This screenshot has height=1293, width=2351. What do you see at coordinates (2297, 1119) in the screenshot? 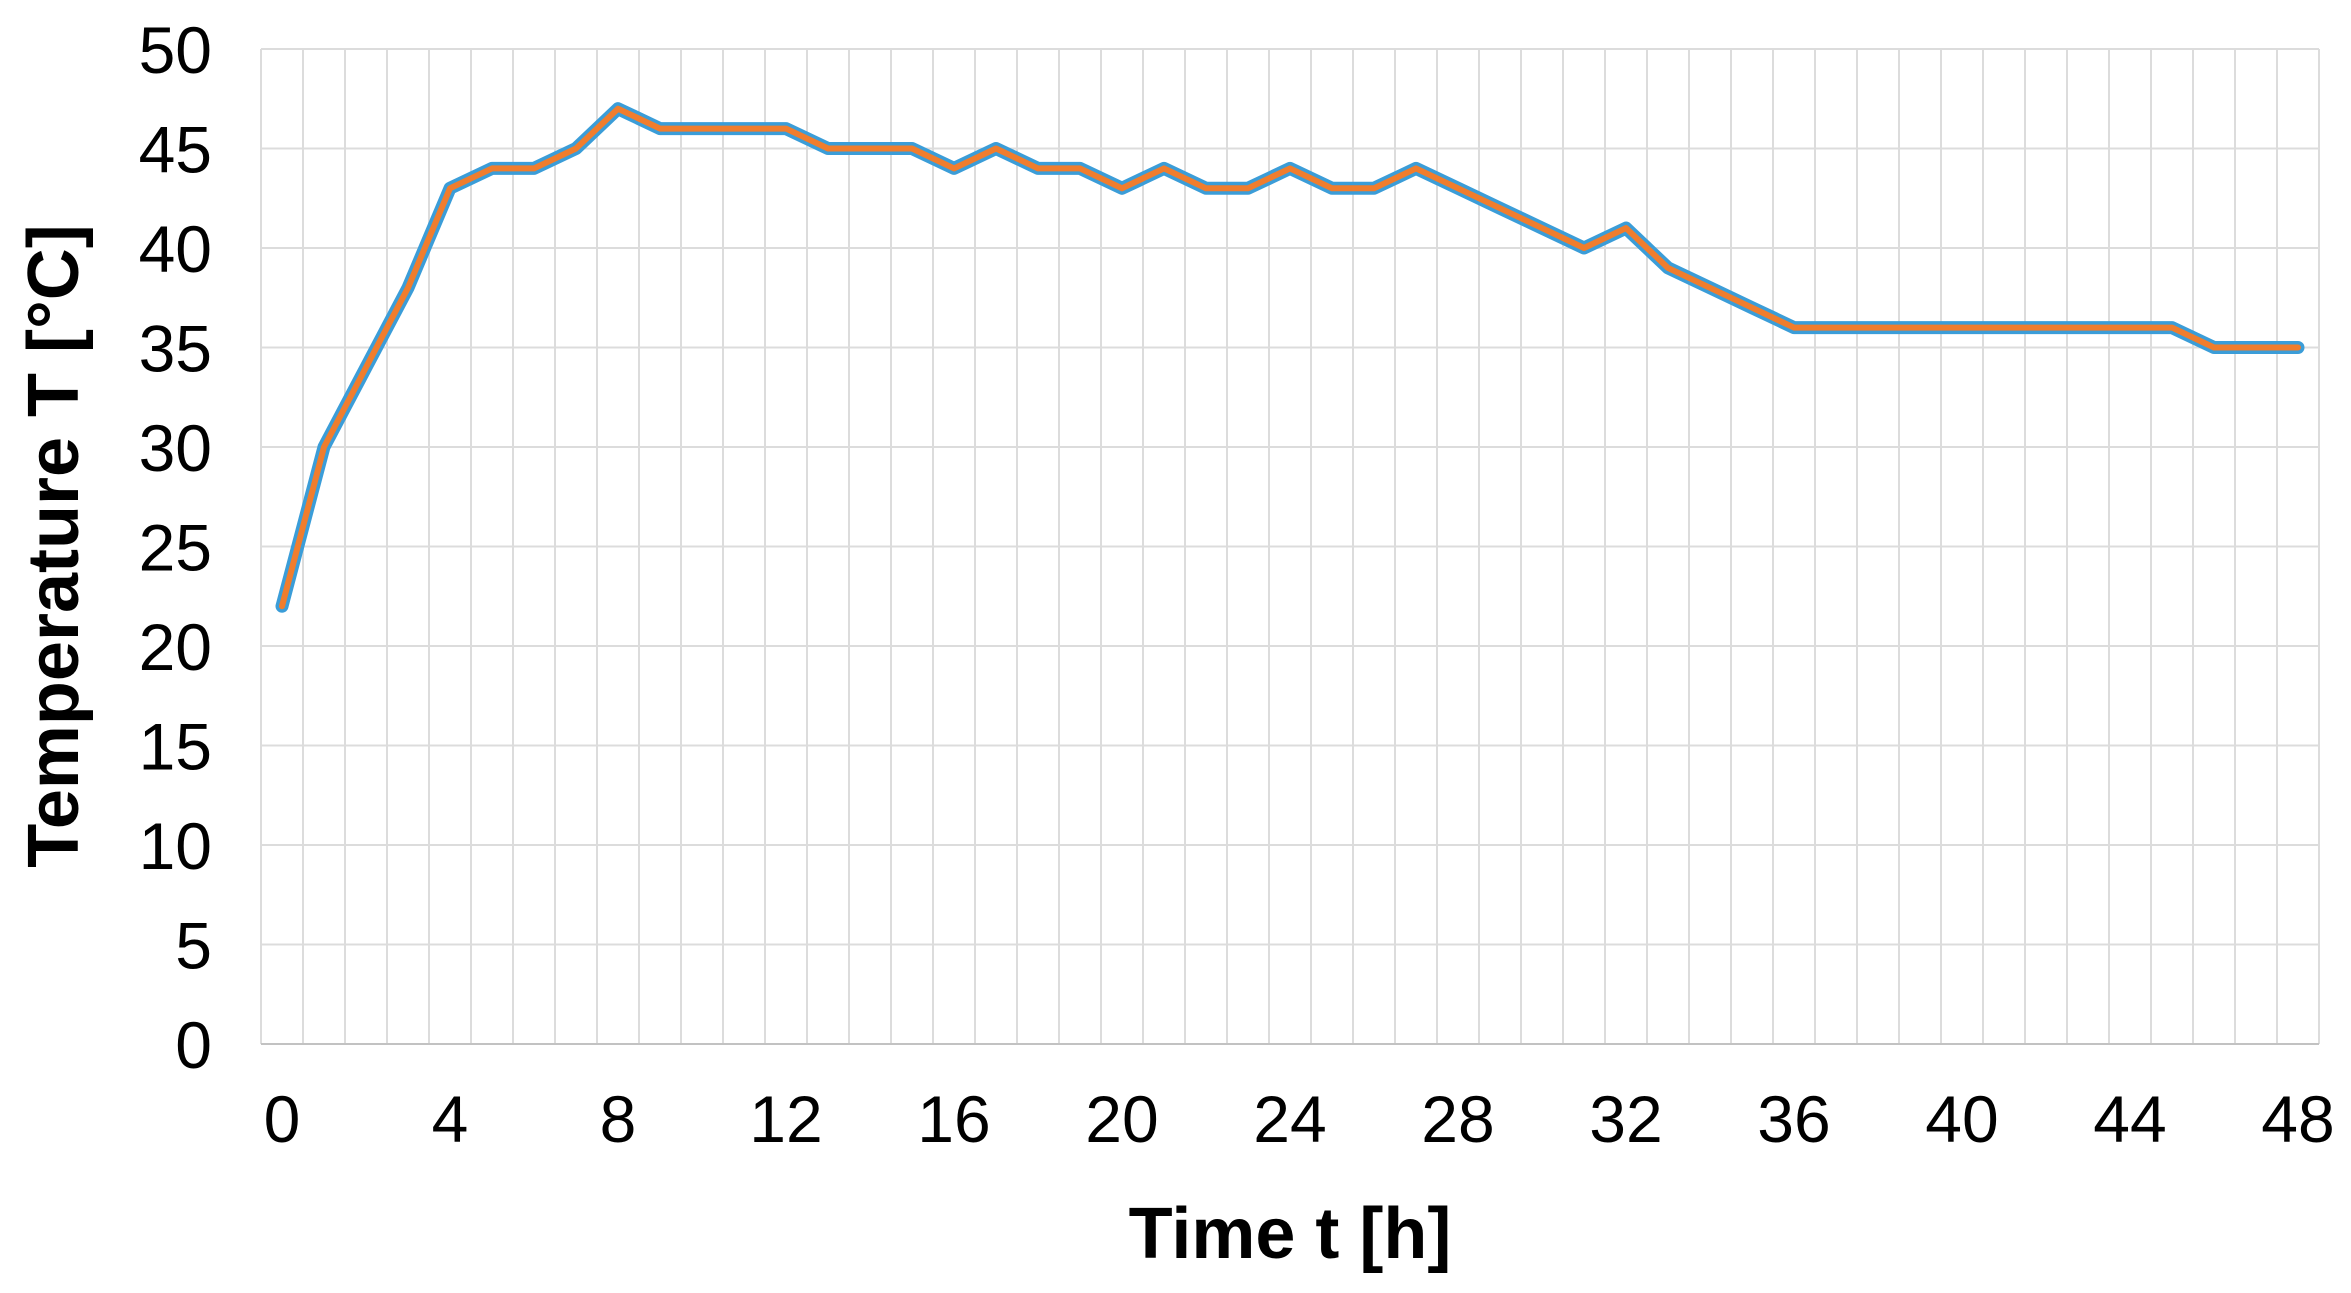
I see `x-tick-label: 48` at bounding box center [2297, 1119].